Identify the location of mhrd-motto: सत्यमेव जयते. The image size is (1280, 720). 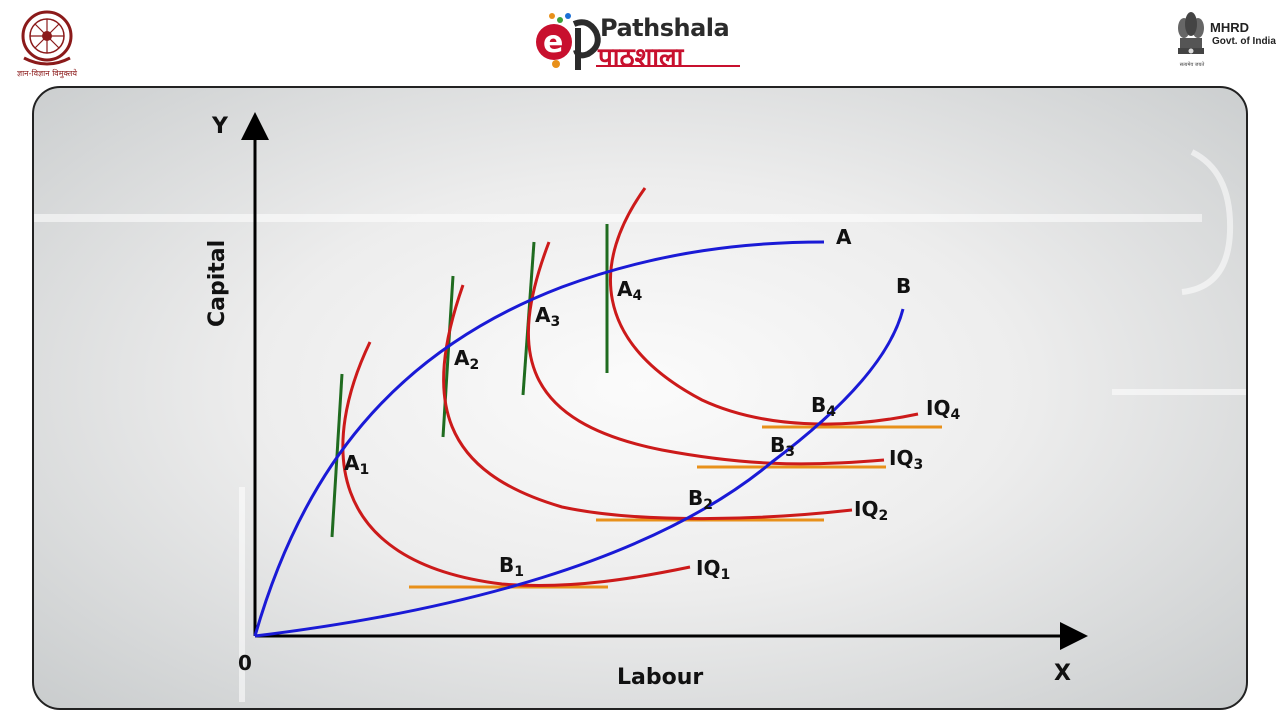
(1192, 65).